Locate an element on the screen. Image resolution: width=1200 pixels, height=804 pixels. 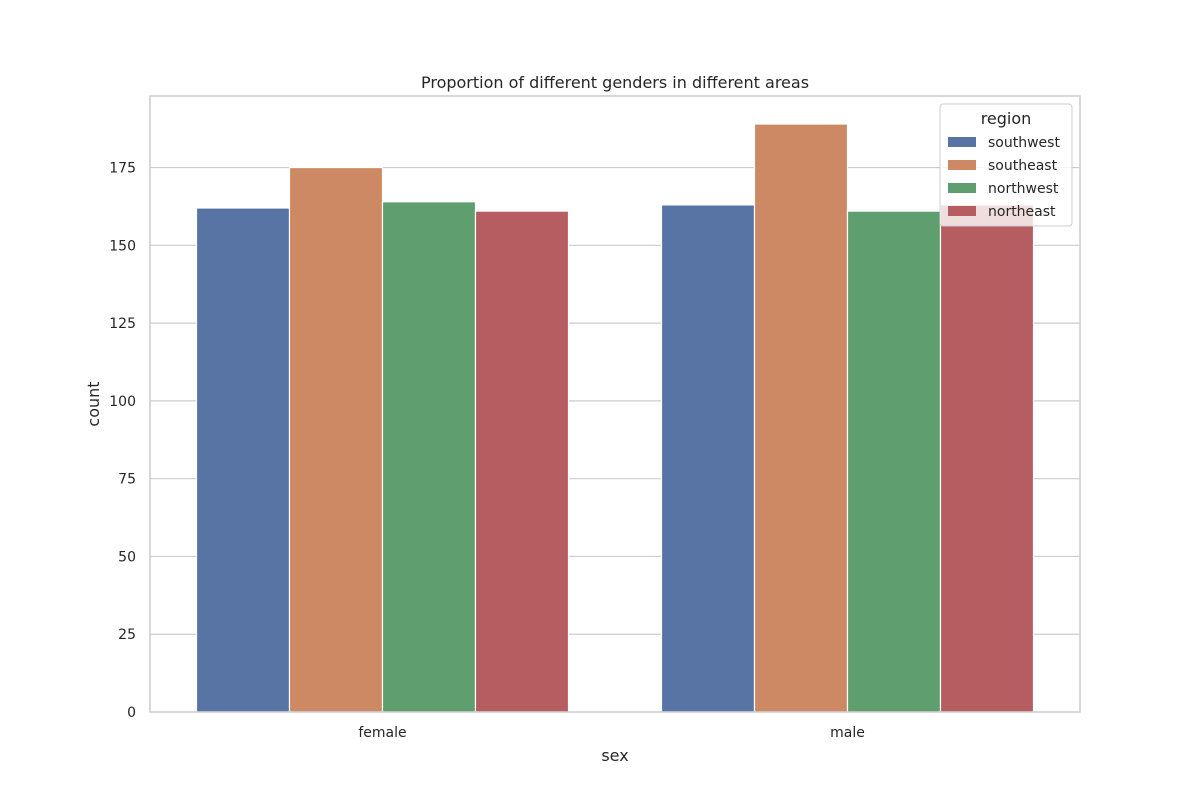
bar-southwest-female is located at coordinates (243, 460).